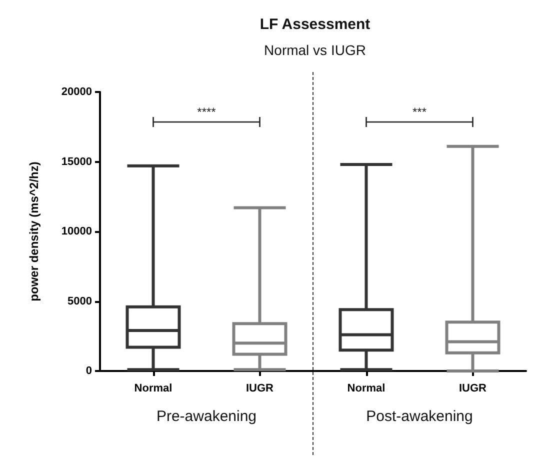  Describe the element at coordinates (76, 232) in the screenshot. I see `y-tick-label: 10000` at that location.